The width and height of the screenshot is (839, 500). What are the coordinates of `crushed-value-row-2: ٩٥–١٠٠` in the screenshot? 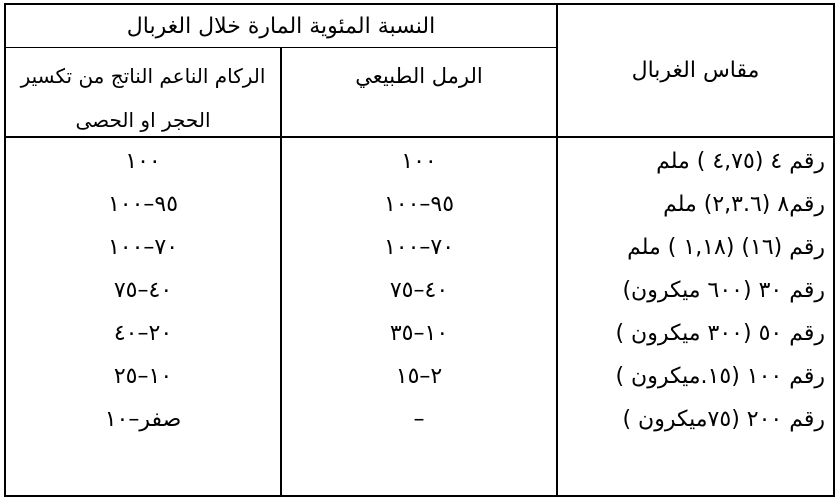 It's located at (143, 204).